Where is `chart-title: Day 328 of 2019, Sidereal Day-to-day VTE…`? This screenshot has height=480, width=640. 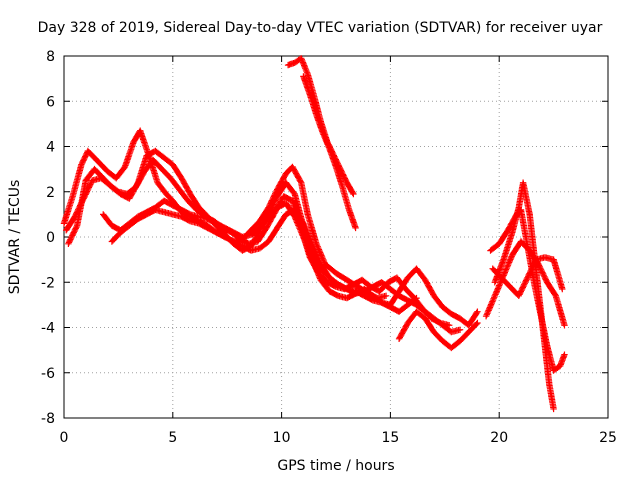 chart-title: Day 328 of 2019, Sidereal Day-to-day VTE… is located at coordinates (320, 28).